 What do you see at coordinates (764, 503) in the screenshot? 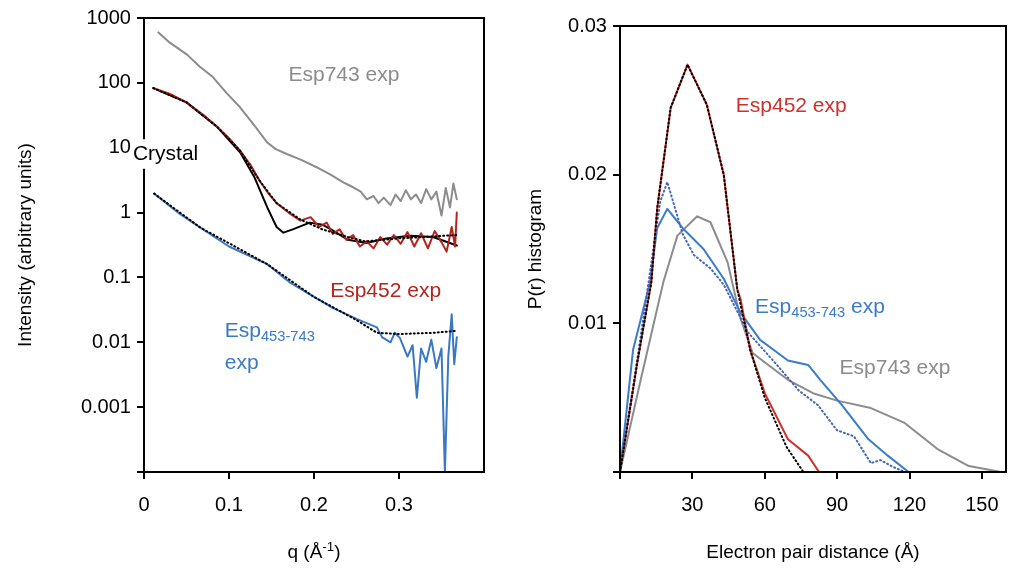
I see `x-tick-label: 60` at bounding box center [764, 503].